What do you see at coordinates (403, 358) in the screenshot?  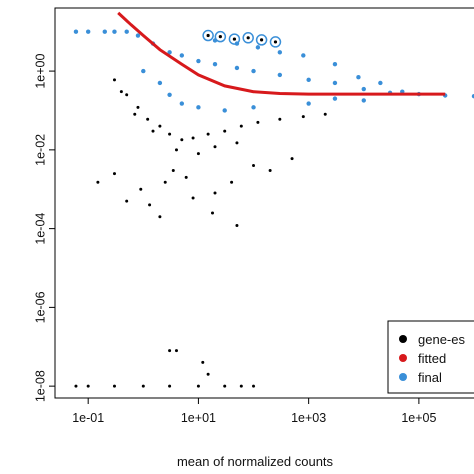 I see `legend-swatch-fitted` at bounding box center [403, 358].